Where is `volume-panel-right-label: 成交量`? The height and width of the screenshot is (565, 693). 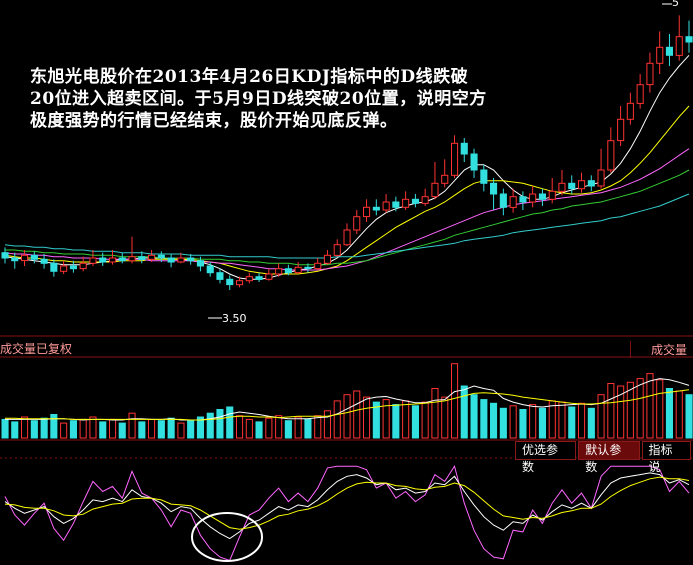 volume-panel-right-label: 成交量 is located at coordinates (658, 349).